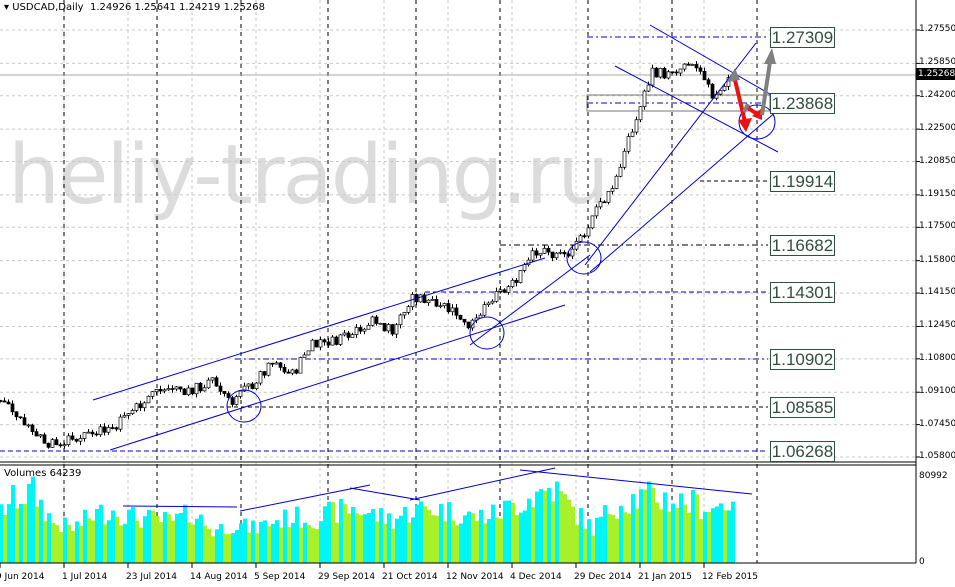  I want to click on channel-upper-line, so click(319, 329).